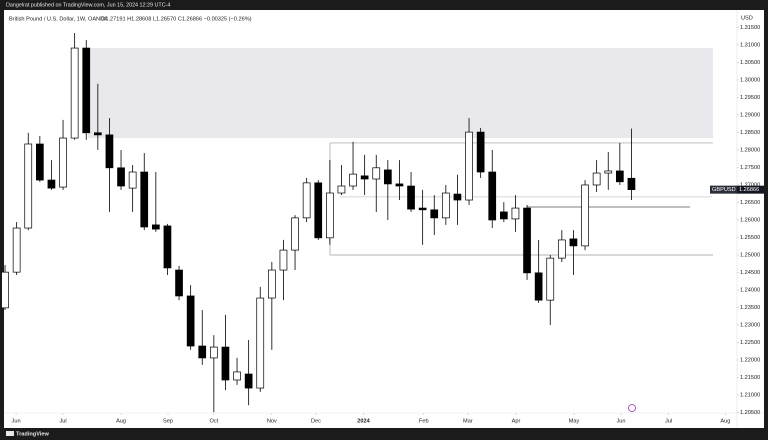 Image resolution: width=768 pixels, height=440 pixels. What do you see at coordinates (750, 413) in the screenshot?
I see `y-tick-label: 1.20500` at bounding box center [750, 413].